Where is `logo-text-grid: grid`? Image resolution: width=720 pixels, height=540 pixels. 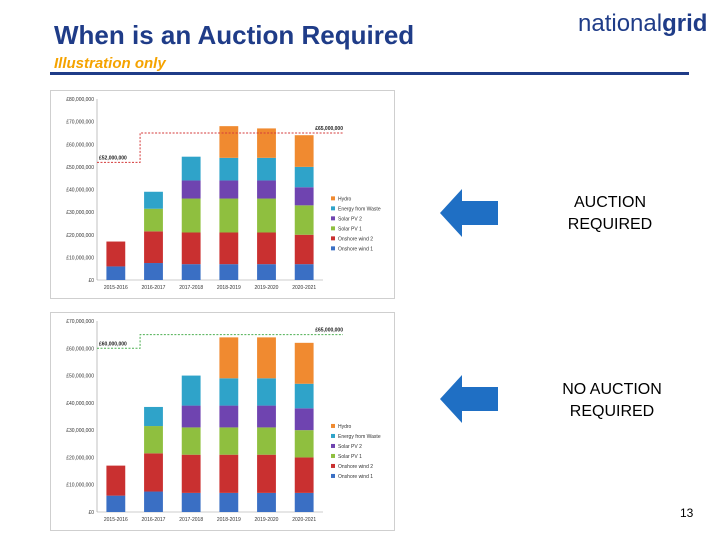
logo-text-grid: grid is located at coordinates (685, 23).